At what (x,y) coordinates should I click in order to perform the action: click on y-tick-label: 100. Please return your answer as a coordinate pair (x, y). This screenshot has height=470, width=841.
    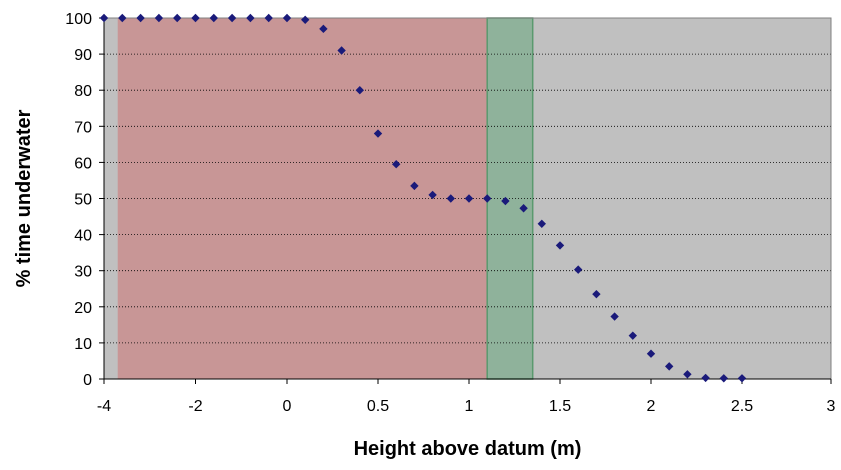
    Looking at the image, I should click on (78, 19).